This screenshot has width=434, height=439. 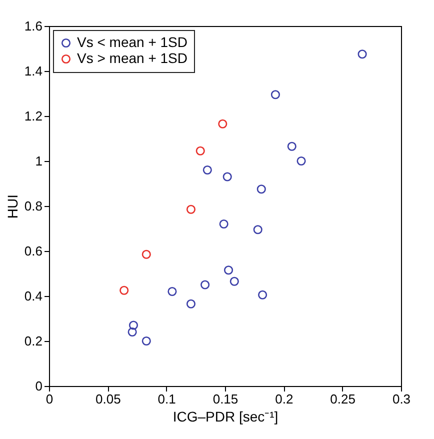 What do you see at coordinates (33, 71) in the screenshot?
I see `y-tick-label: 1.4` at bounding box center [33, 71].